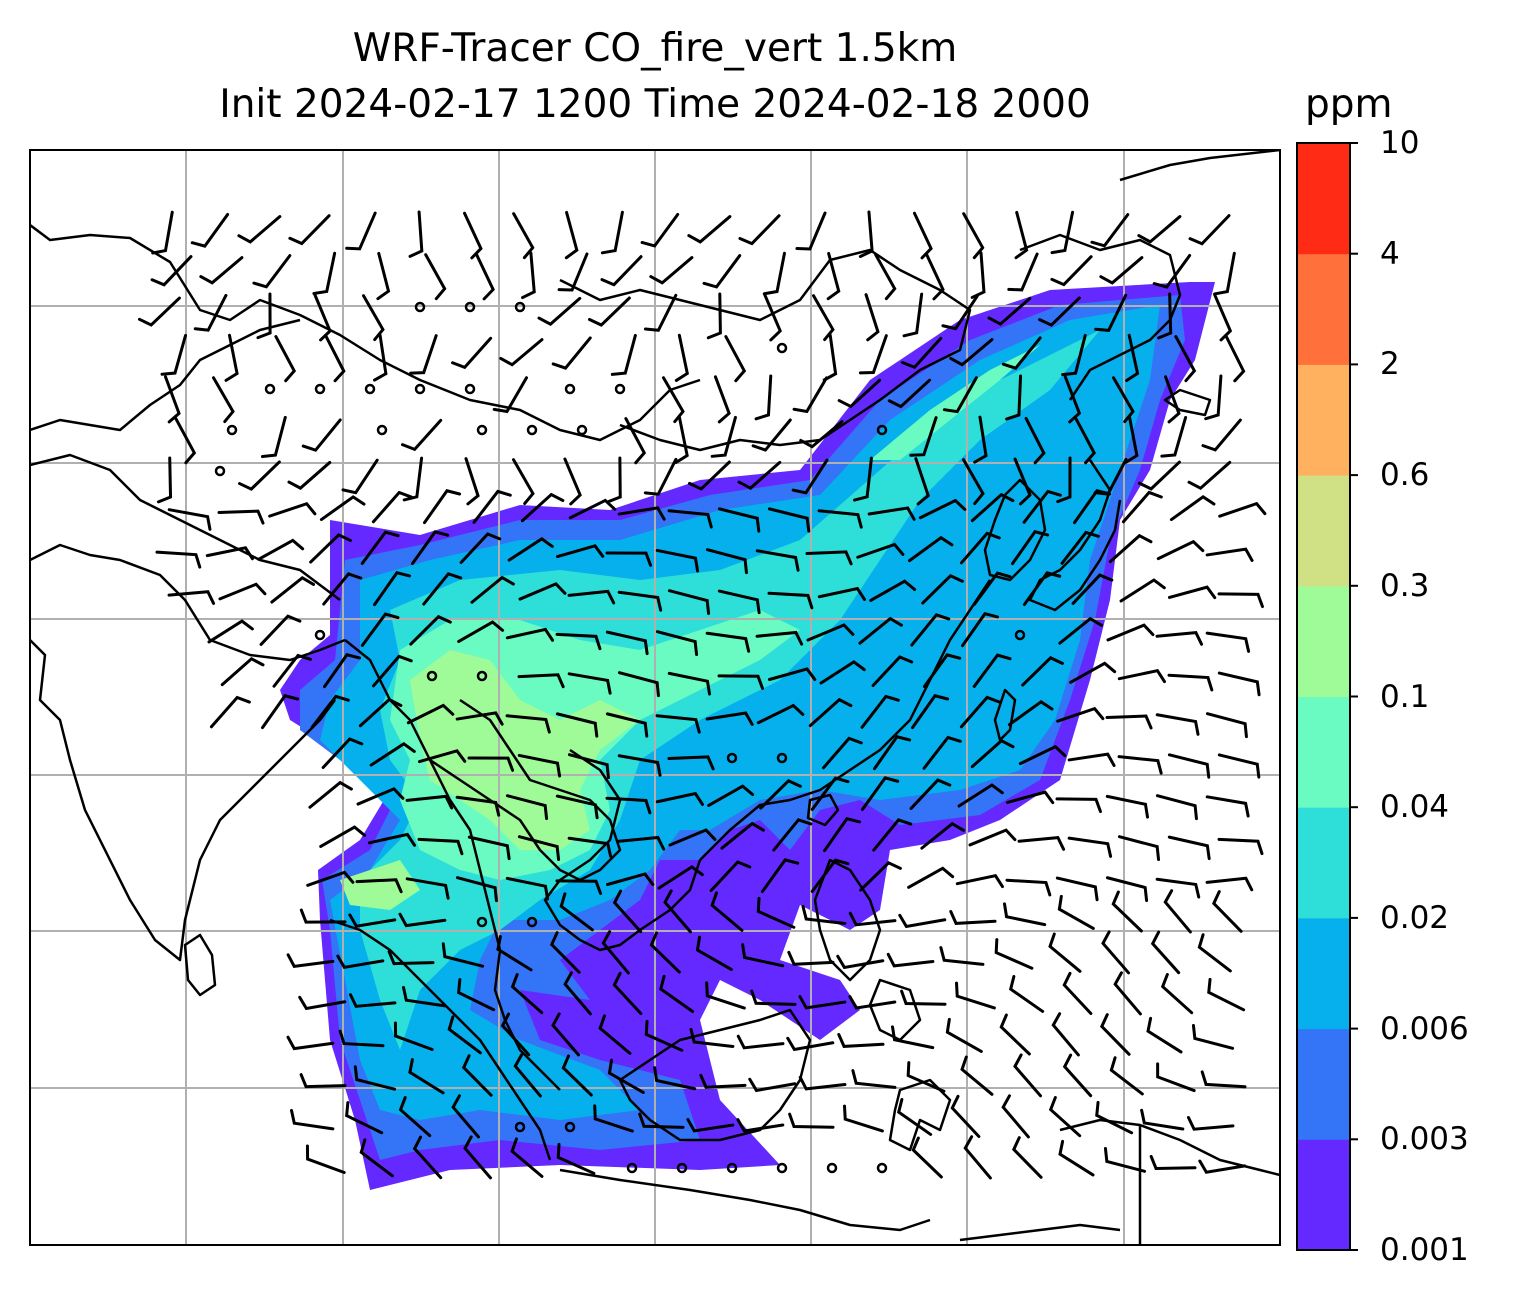  What do you see at coordinates (1390, 253) in the screenshot?
I see `colorbar-tick-label: 4` at bounding box center [1390, 253].